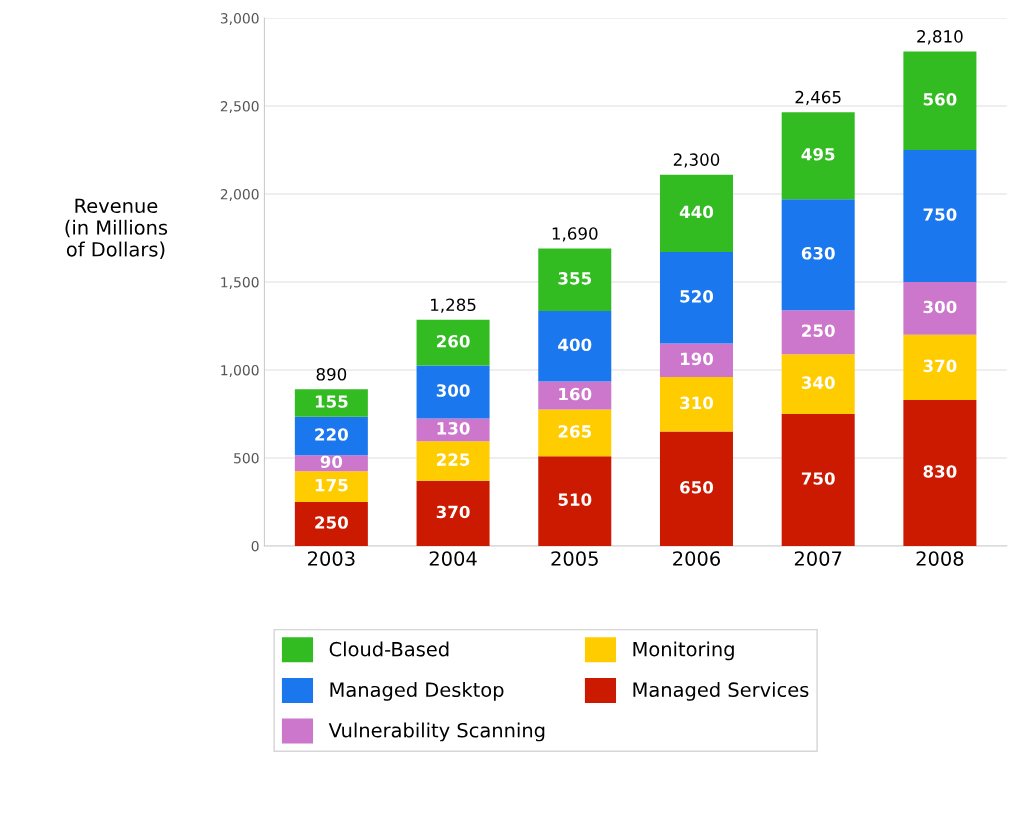 The width and height of the screenshot is (1017, 821). I want to click on data-label: 265, so click(574, 431).